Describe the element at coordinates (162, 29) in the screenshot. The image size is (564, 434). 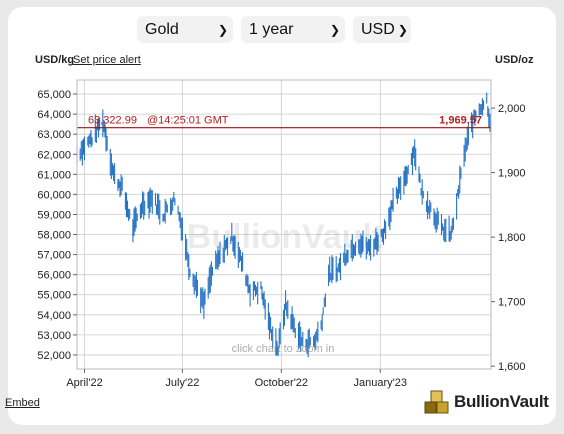
I see `metal-select-value: Gold` at that location.